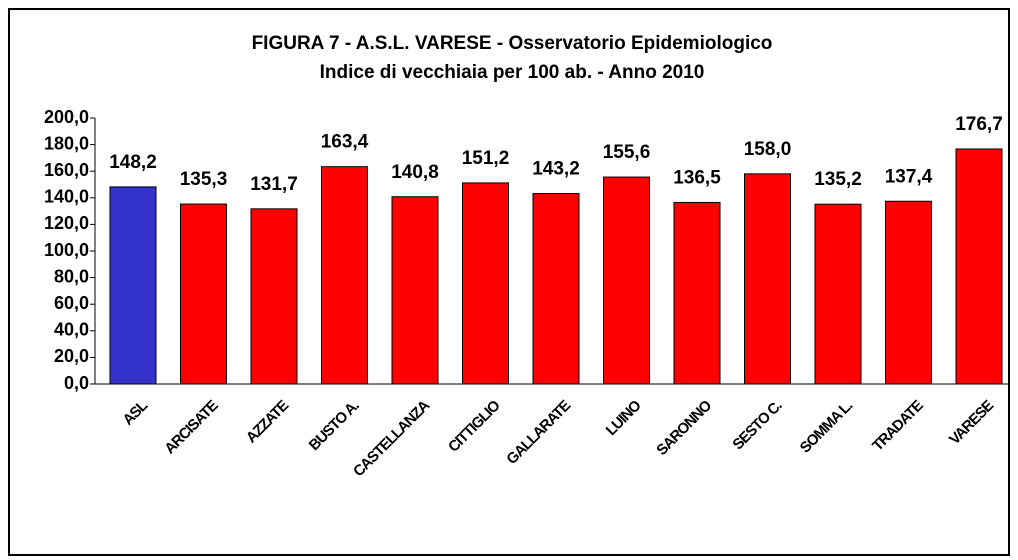  What do you see at coordinates (71, 330) in the screenshot?
I see `y-tick-label: 40,0` at bounding box center [71, 330].